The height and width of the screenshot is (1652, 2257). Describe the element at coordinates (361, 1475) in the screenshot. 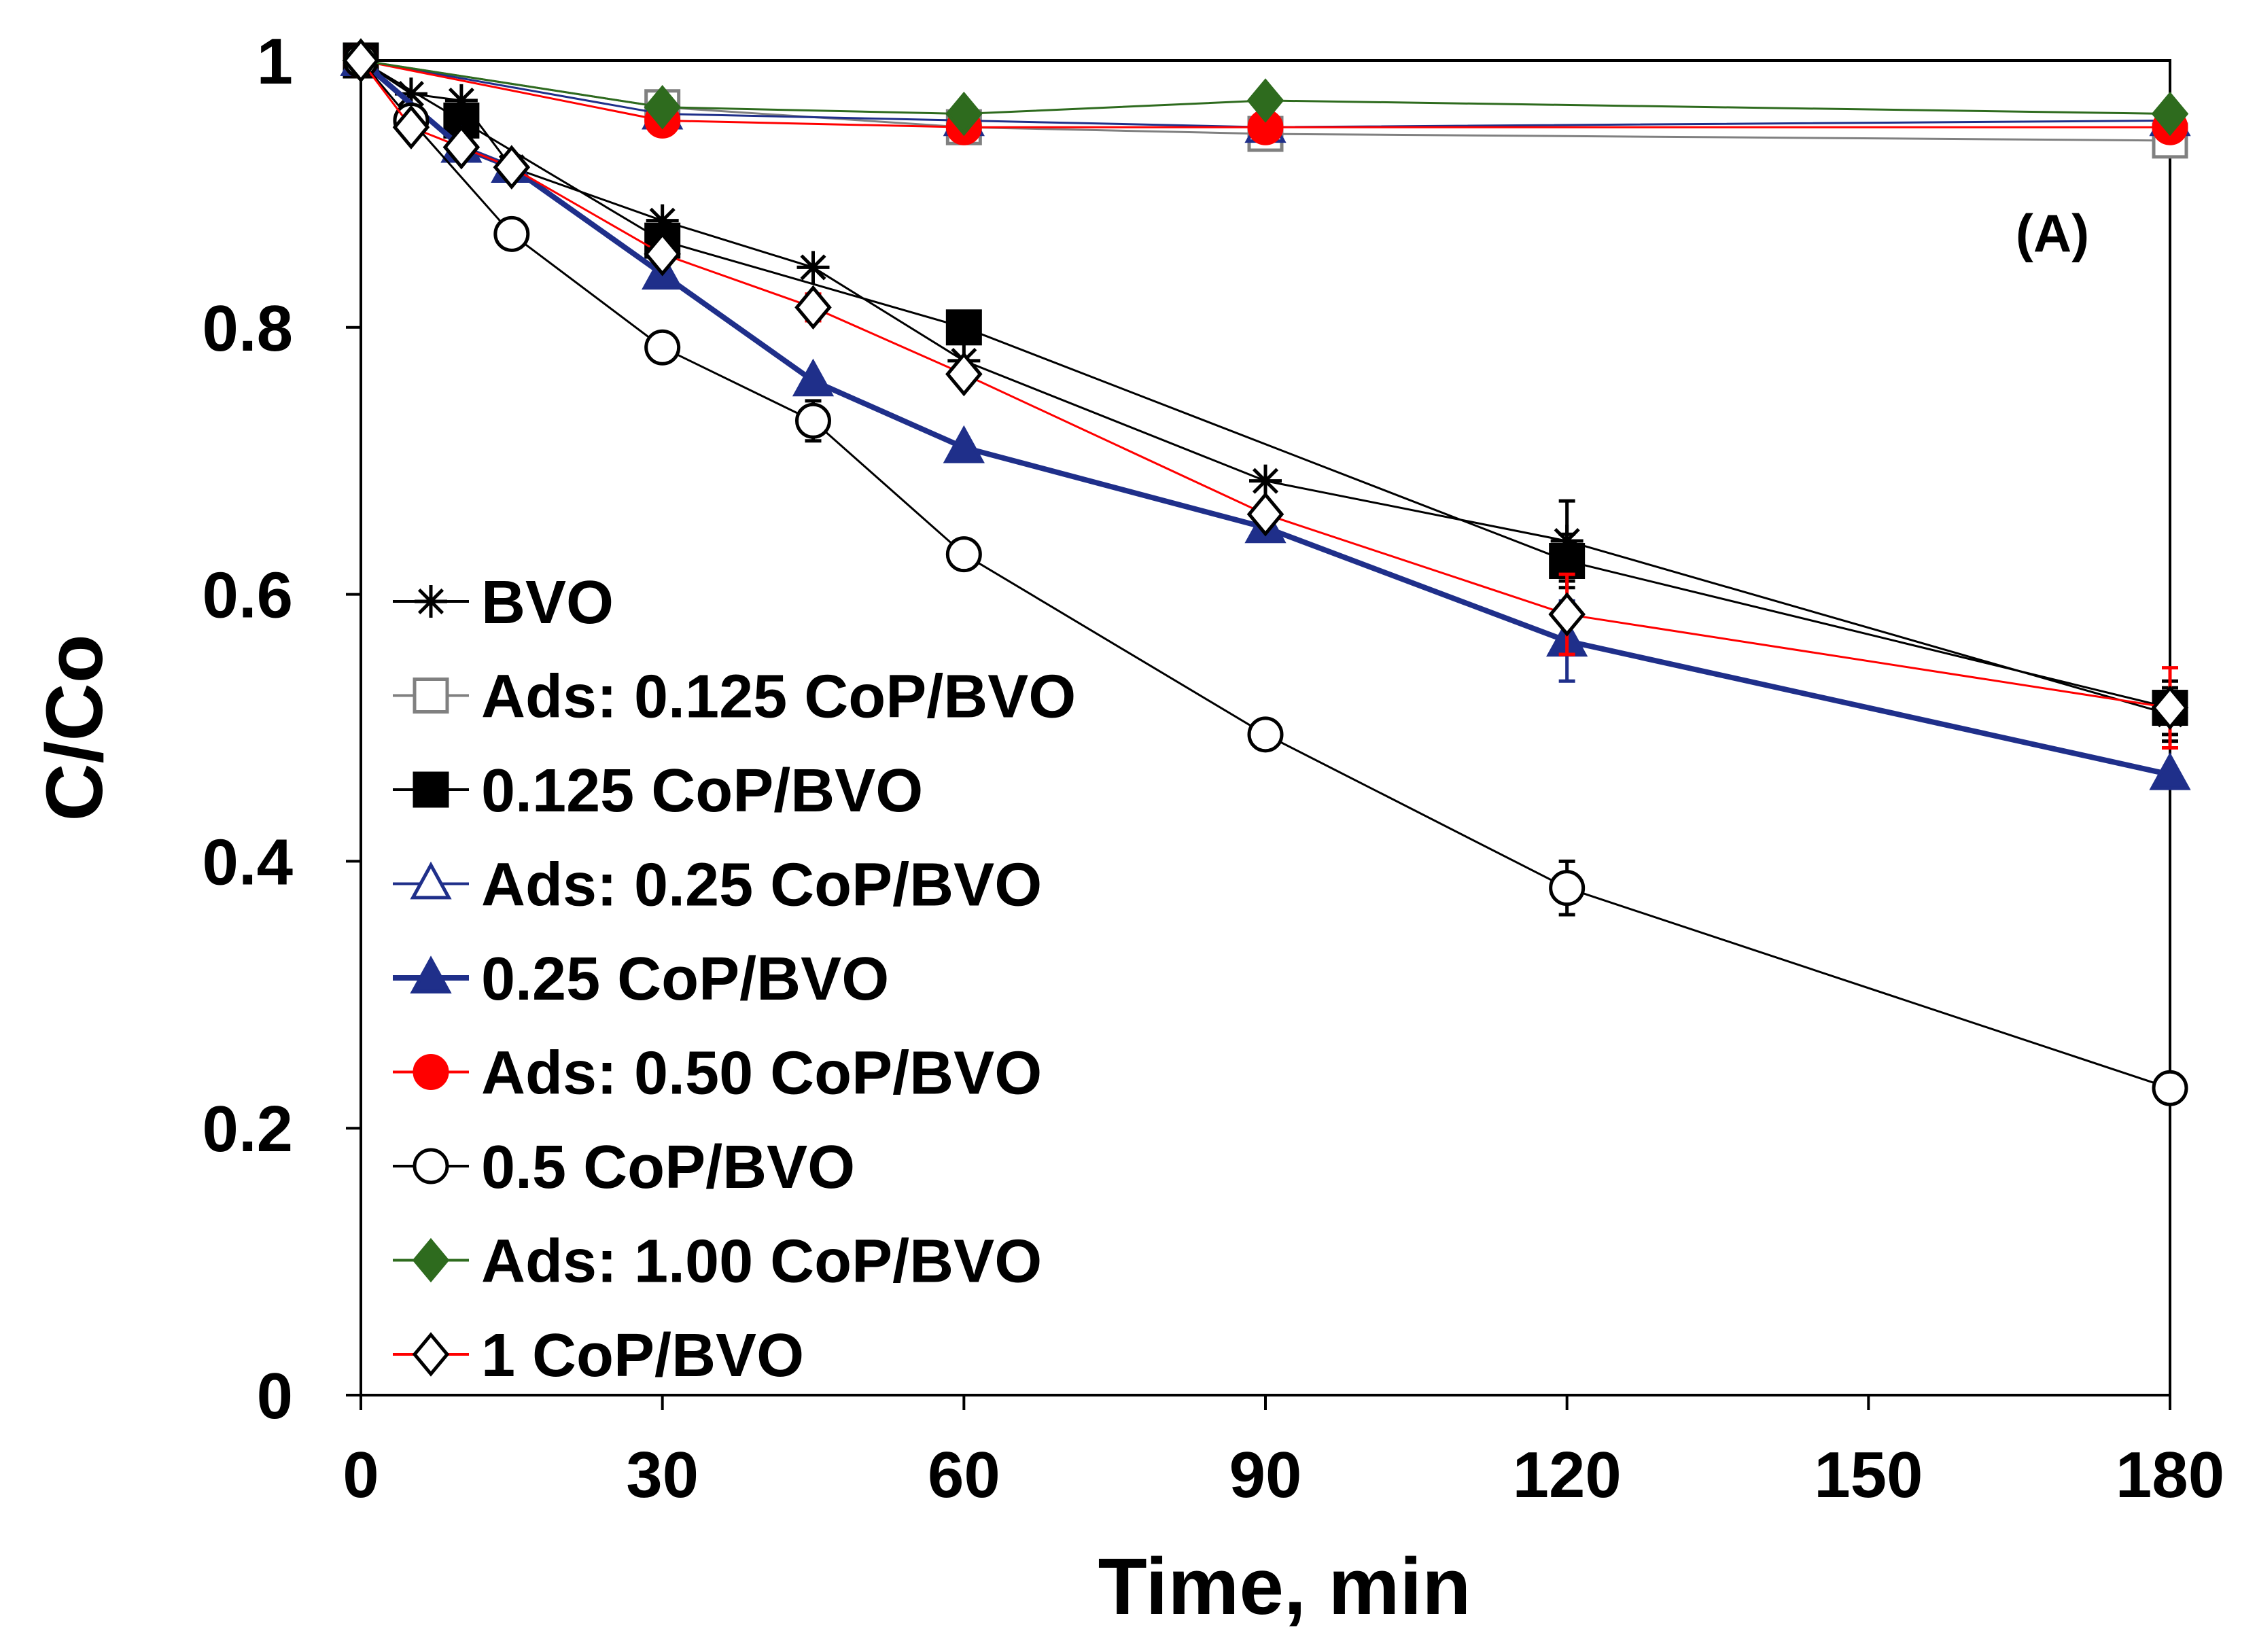

I see `x-tick-label: 0` at that location.